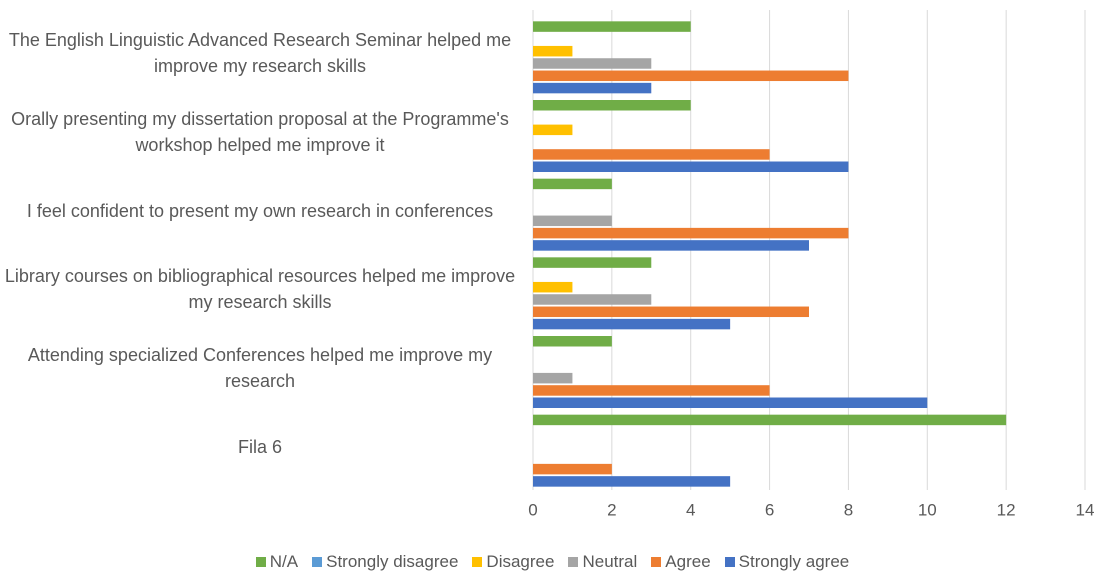  Describe the element at coordinates (927, 509) in the screenshot. I see `x-tick-label: 10` at that location.